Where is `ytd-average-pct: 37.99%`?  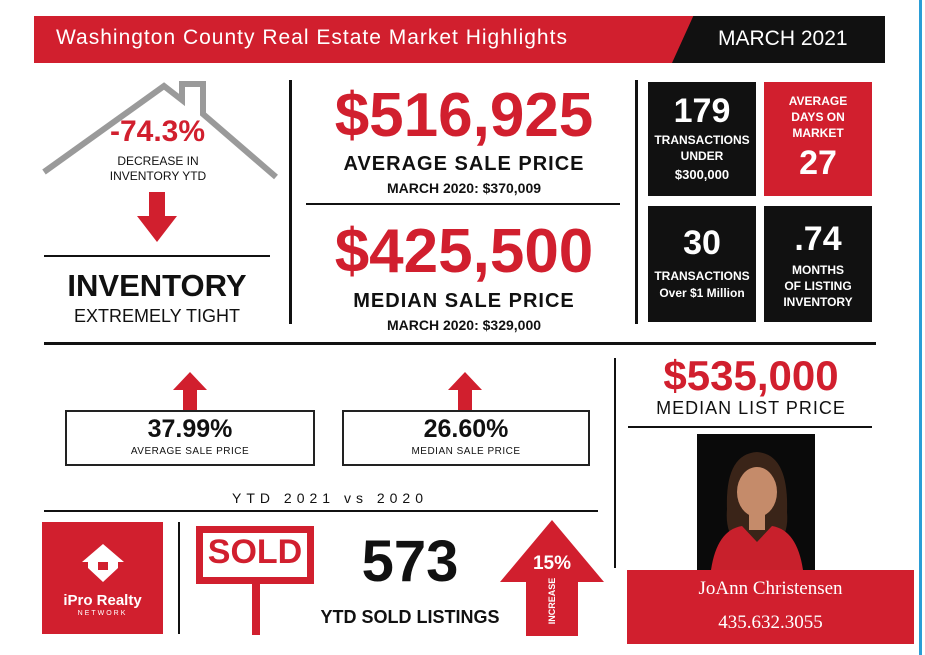
ytd-average-pct: 37.99% is located at coordinates (190, 429).